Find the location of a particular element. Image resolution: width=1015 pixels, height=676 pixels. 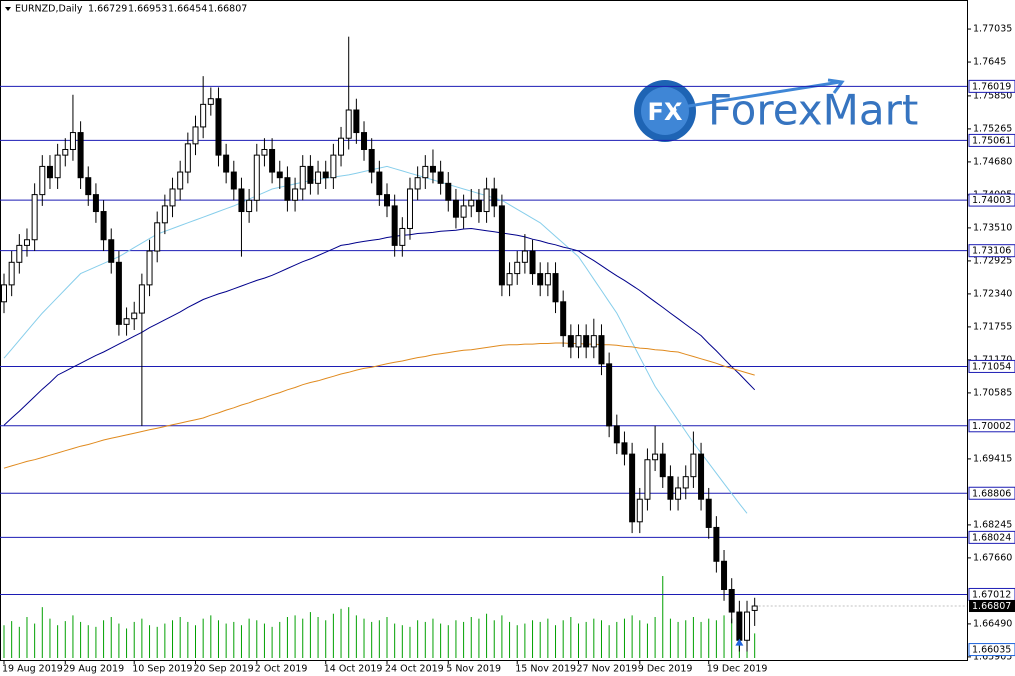

header-low: 1.66454 is located at coordinates (187, 9).